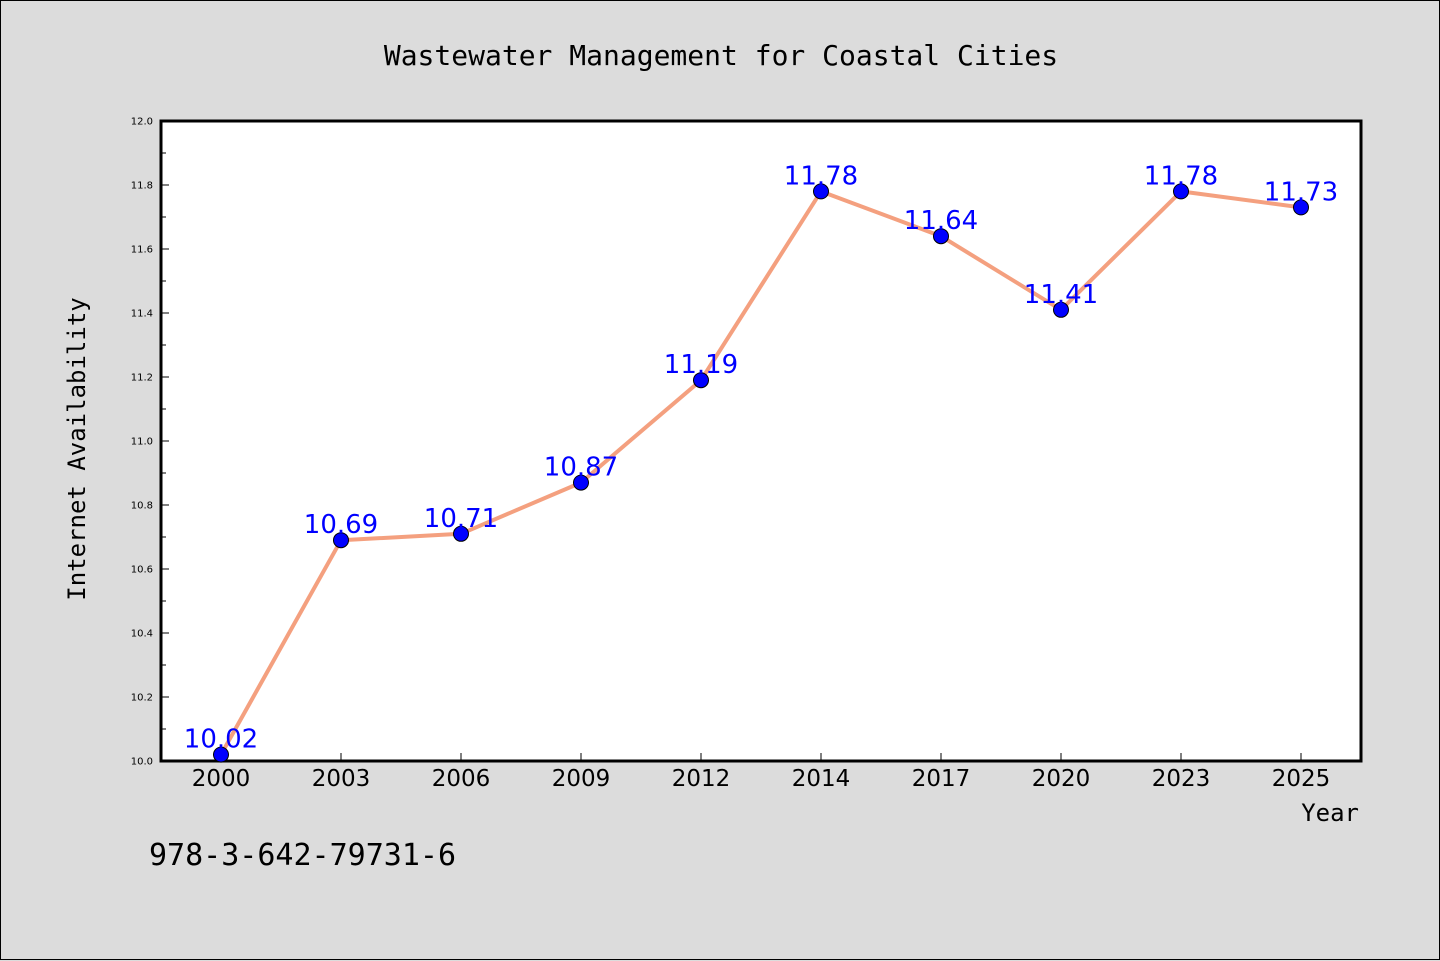  Describe the element at coordinates (461, 519) in the screenshot. I see `data-label: 10.71` at that location.